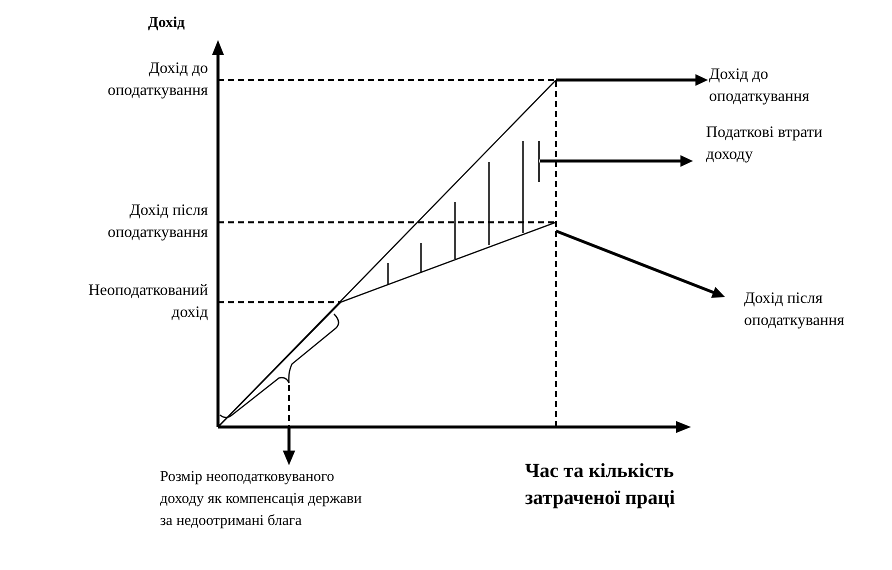  Describe the element at coordinates (157, 222) in the screenshot. I see `ref-line-label: Дохід після оподаткування` at that location.